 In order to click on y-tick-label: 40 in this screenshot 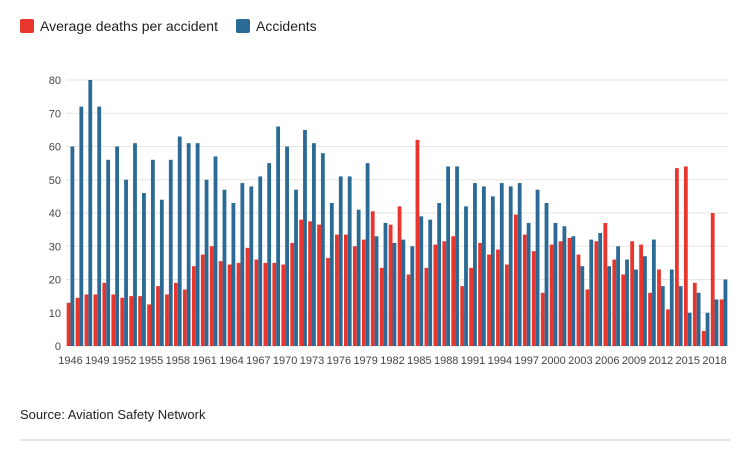, I will do `click(55, 214)`.